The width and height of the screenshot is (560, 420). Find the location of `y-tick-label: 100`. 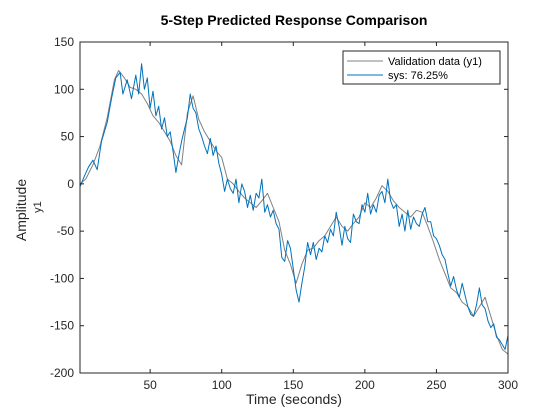

y-tick-label: 100 is located at coordinates (64, 89).